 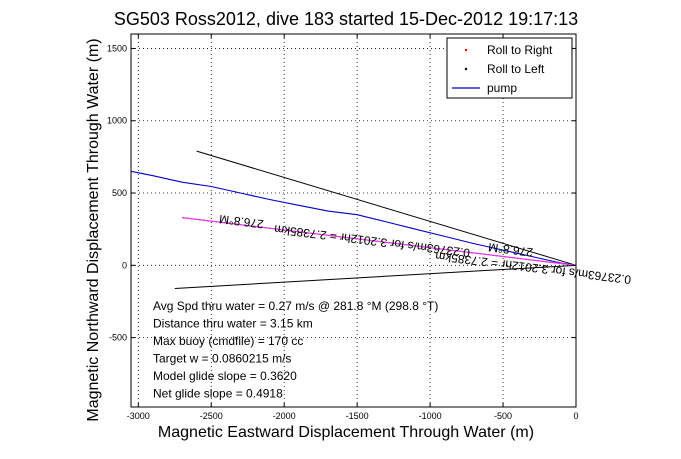 I want to click on x-tick-label: -1500, so click(x=357, y=416).